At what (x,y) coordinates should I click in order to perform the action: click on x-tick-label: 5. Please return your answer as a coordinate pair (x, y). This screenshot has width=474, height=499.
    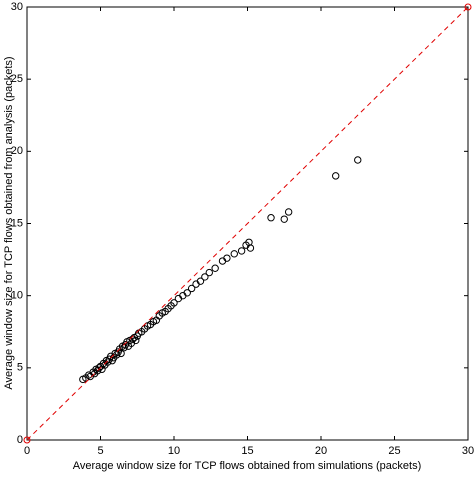
    Looking at the image, I should click on (100, 451).